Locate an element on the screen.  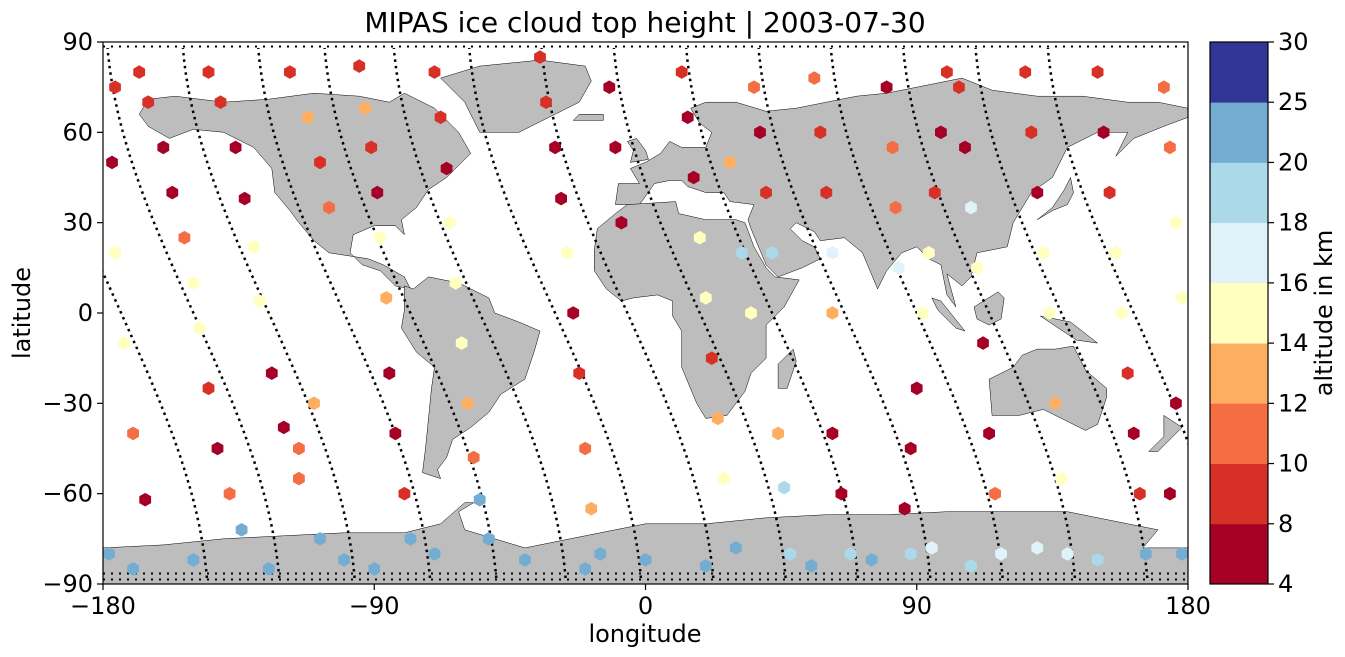
colorbar-tick-label: 16 is located at coordinates (1293, 283).